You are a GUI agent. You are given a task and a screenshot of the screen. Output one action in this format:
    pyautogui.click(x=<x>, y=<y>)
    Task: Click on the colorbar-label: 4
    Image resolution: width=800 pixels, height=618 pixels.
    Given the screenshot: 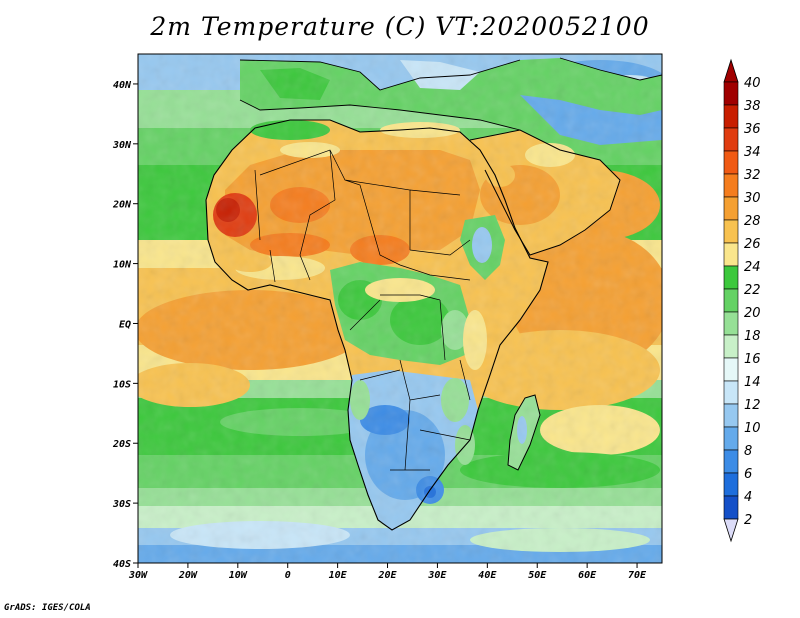 What is the action you would take?
    pyautogui.click(x=748, y=497)
    